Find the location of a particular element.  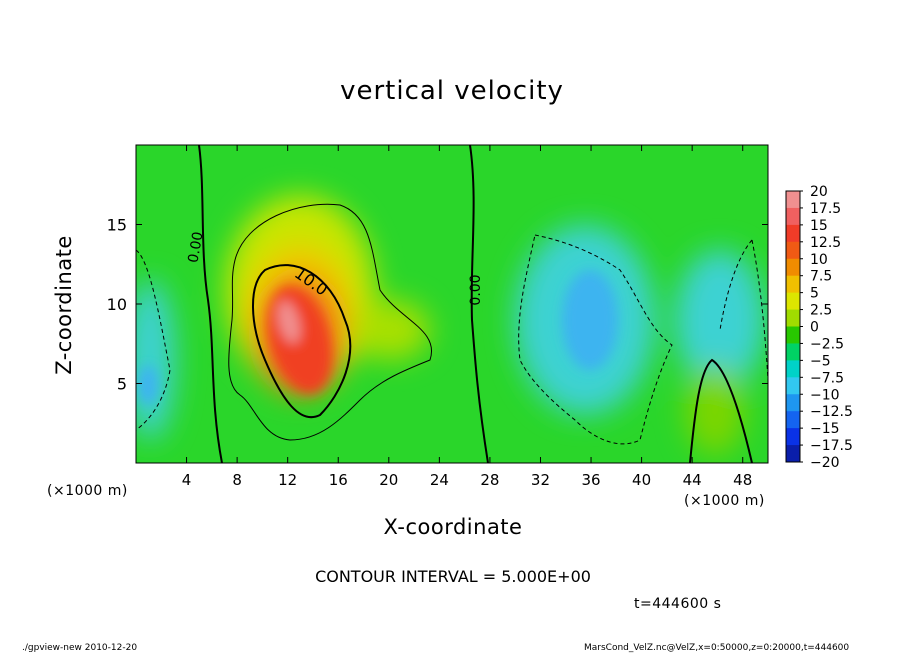

contour-neg5-right is located at coordinates (743, 310).